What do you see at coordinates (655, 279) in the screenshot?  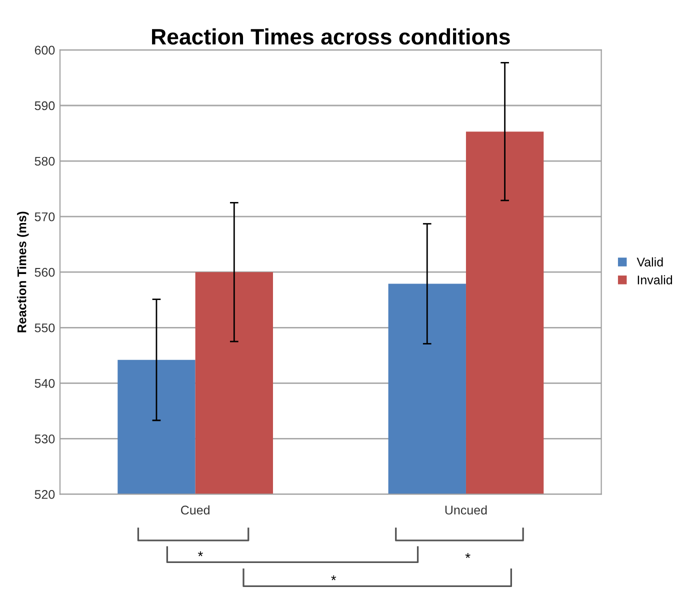 I see `legend-label: Invalid` at bounding box center [655, 279].